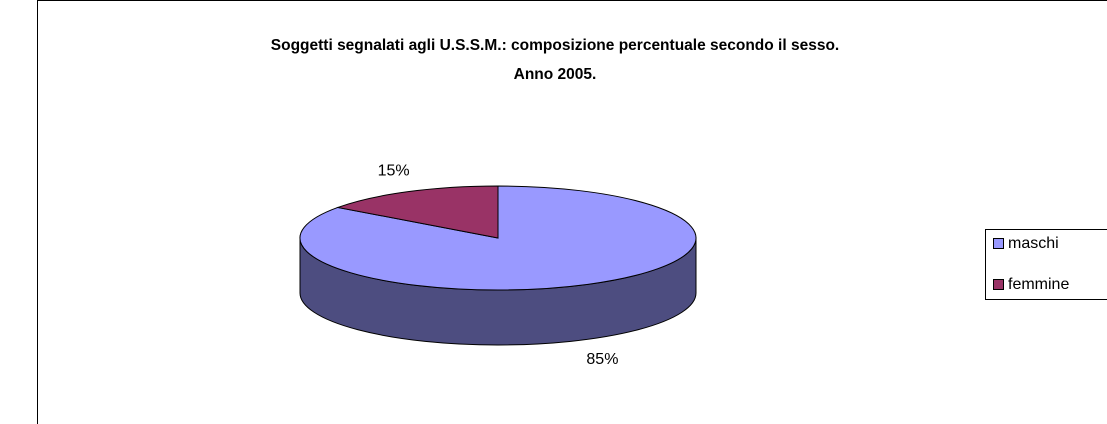 Image resolution: width=1107 pixels, height=424 pixels. What do you see at coordinates (602, 359) in the screenshot?
I see `data-label: 85%` at bounding box center [602, 359].